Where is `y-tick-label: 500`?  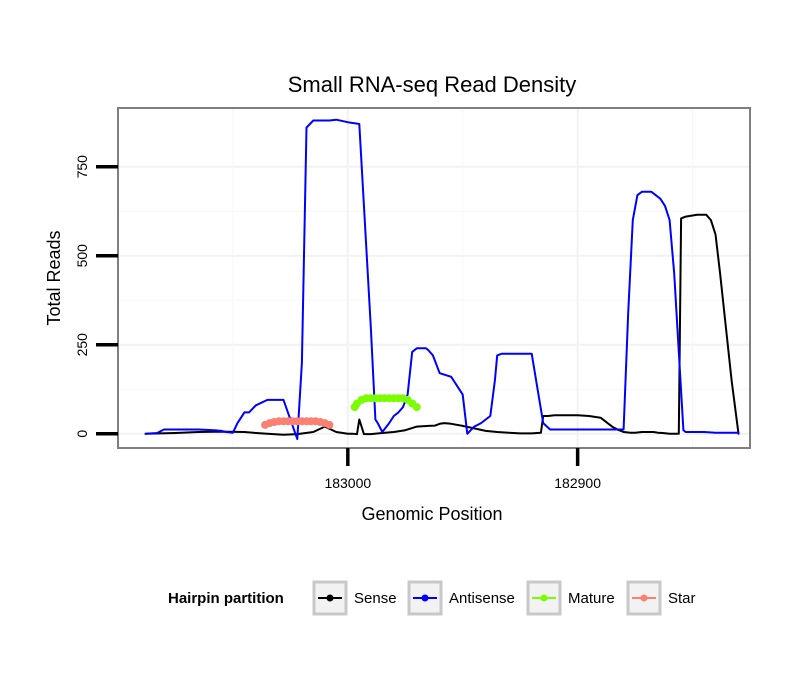 y-tick-label: 500 is located at coordinates (82, 256).